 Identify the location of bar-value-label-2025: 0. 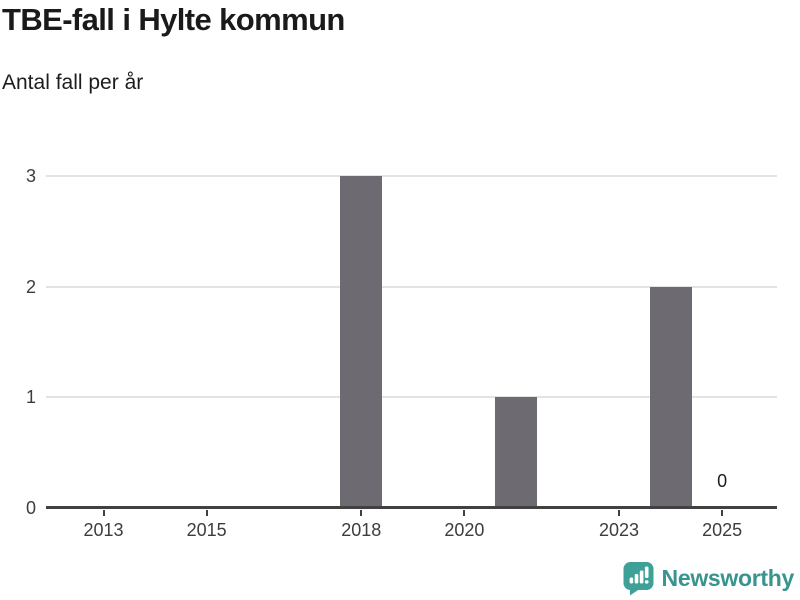
(722, 481).